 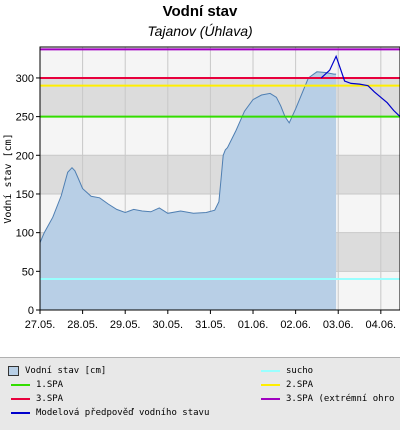 I want to click on series-line-group, so click(x=360, y=86).